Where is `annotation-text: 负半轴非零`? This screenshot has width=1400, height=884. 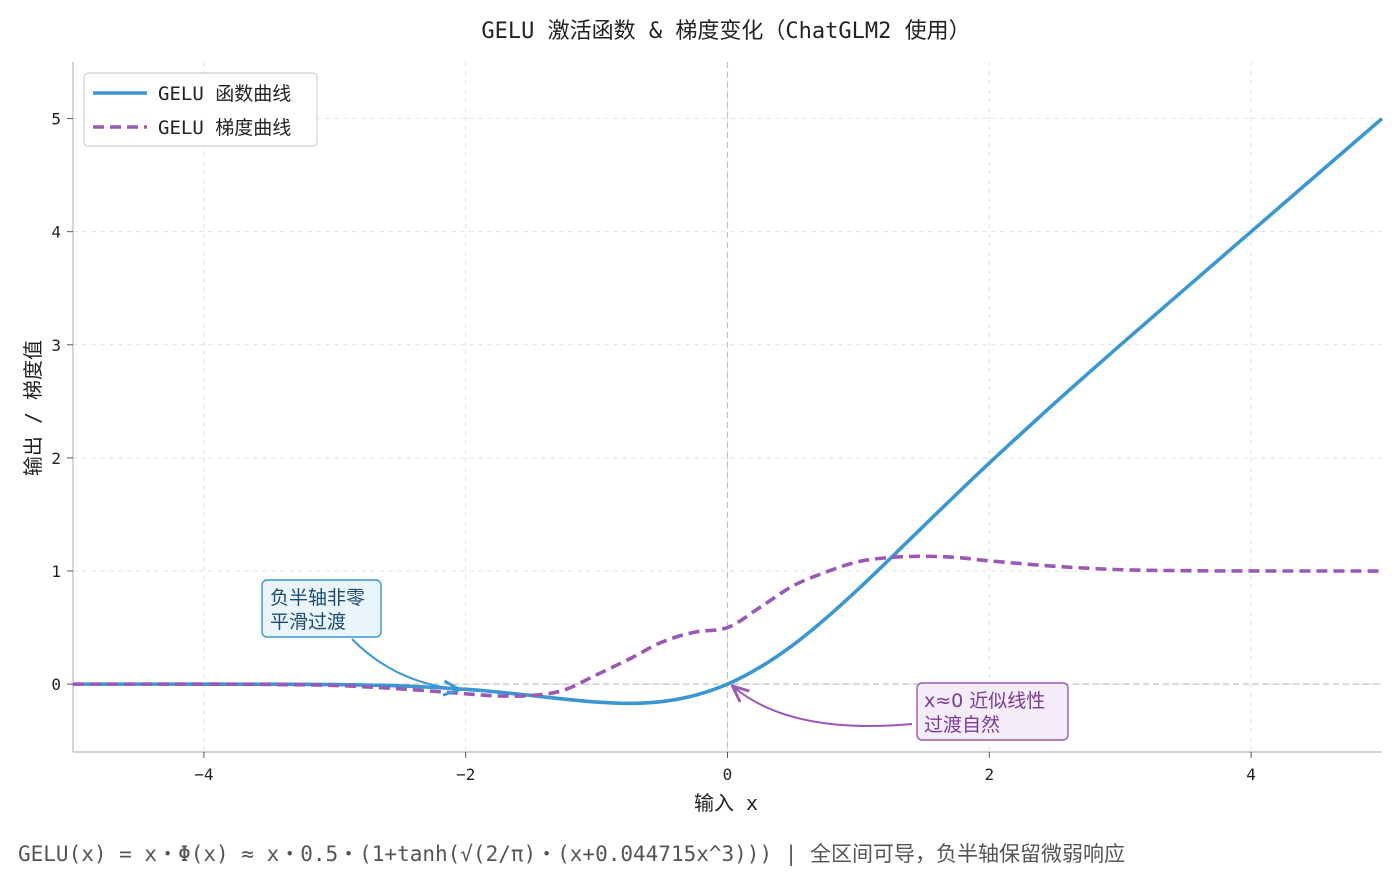
annotation-text: 负半轴非零 is located at coordinates (317, 598).